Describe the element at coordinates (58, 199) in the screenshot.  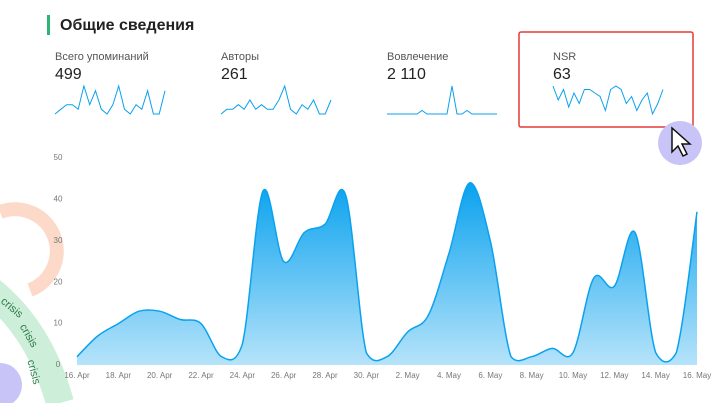
I see `y-tick-label: 40` at that location.